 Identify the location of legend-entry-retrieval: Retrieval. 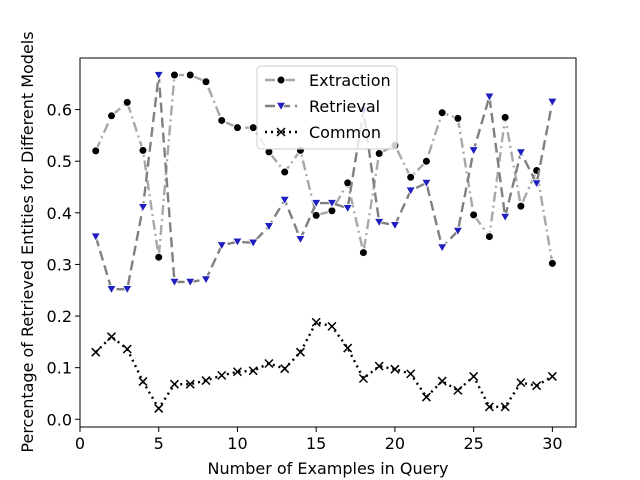
(322, 106).